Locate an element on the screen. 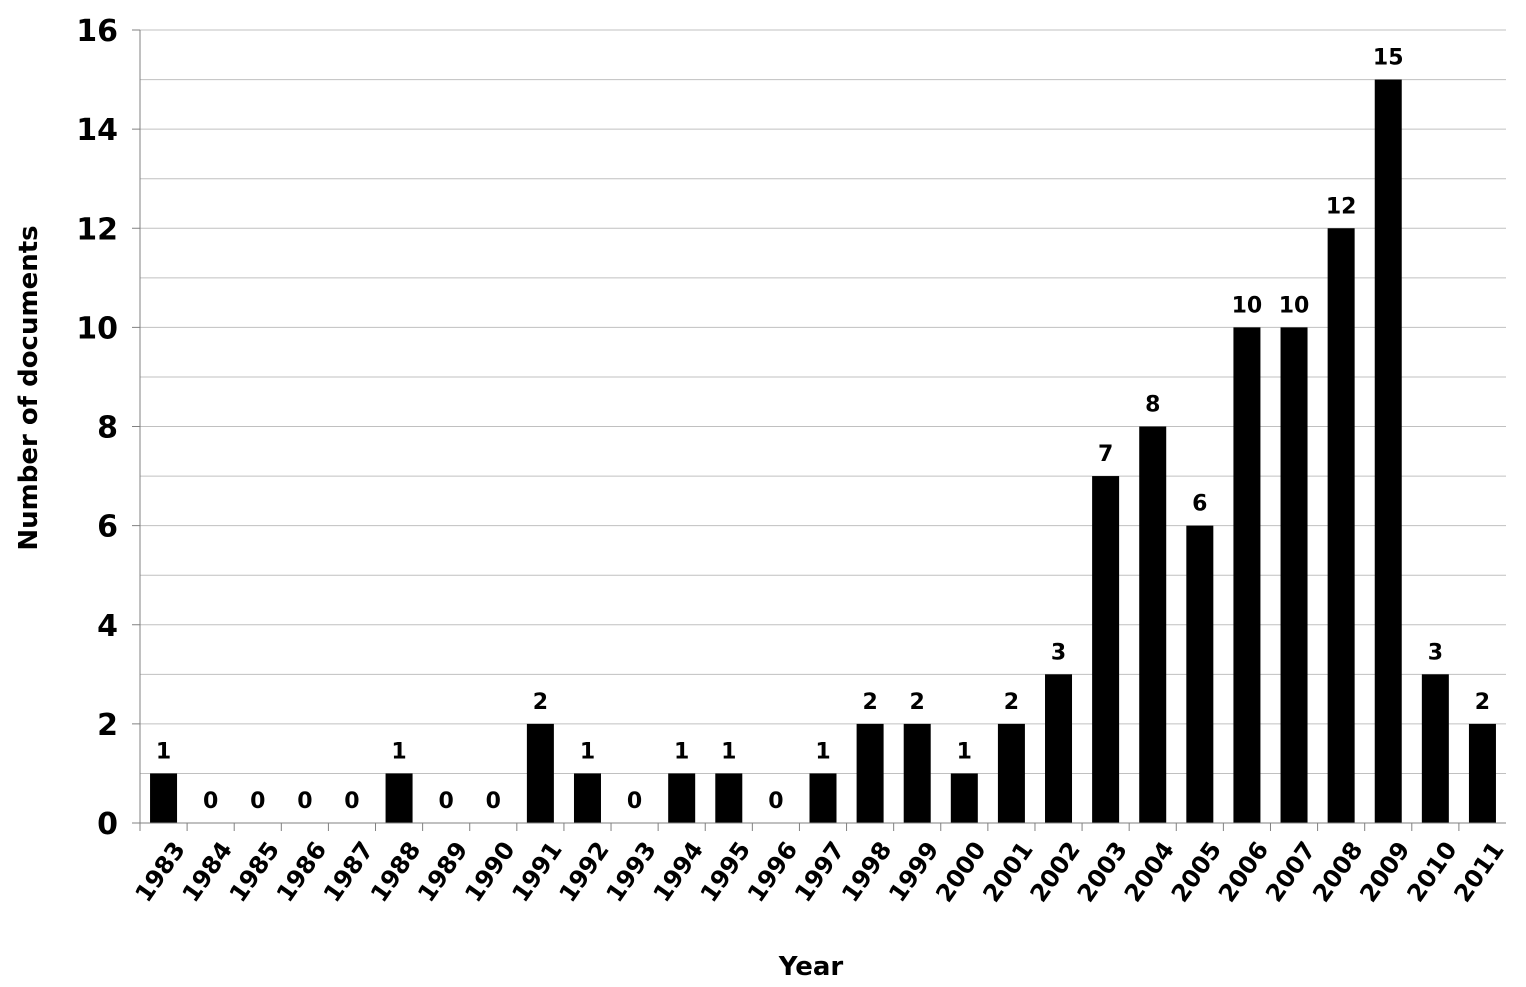  y-axis-ticks: 0 2 4 6 8 10 12 14 16 is located at coordinates (108, 428).